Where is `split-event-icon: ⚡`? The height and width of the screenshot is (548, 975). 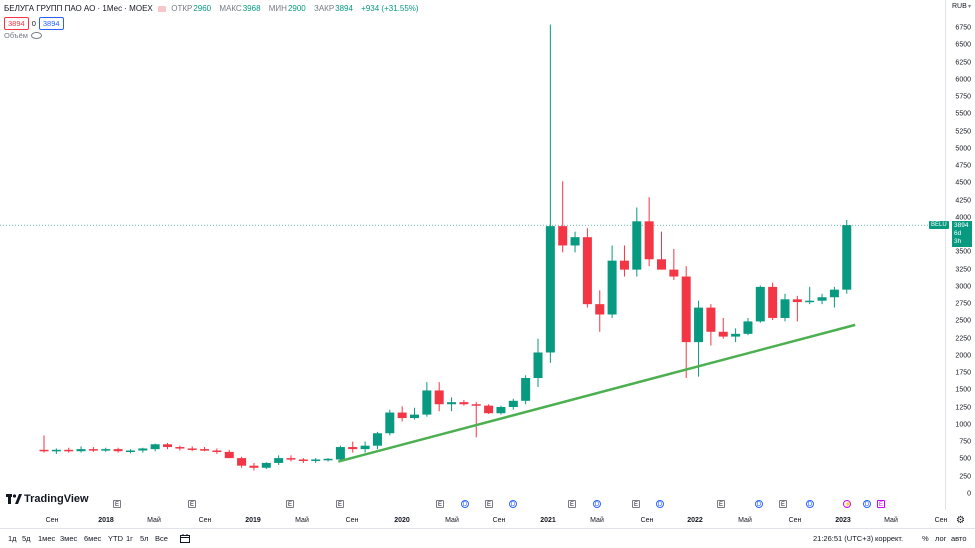
split-event-icon: ⚡ is located at coordinates (847, 504).